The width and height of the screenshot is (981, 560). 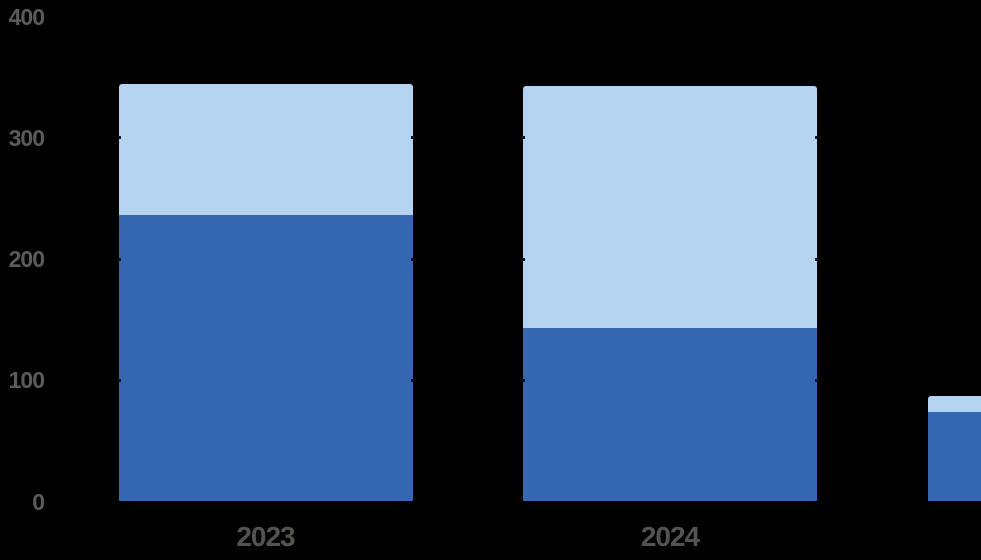 What do you see at coordinates (954, 456) in the screenshot?
I see `bar-segment-clipped-dark-blue` at bounding box center [954, 456].